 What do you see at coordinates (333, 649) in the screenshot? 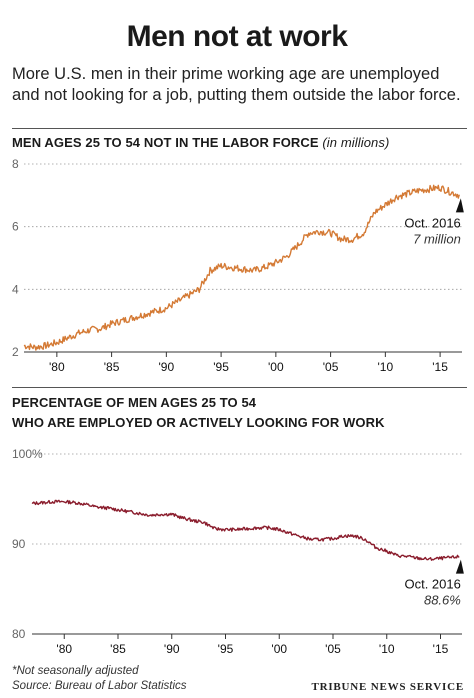
I see `chart2-x-tick-label: '05` at bounding box center [333, 649].